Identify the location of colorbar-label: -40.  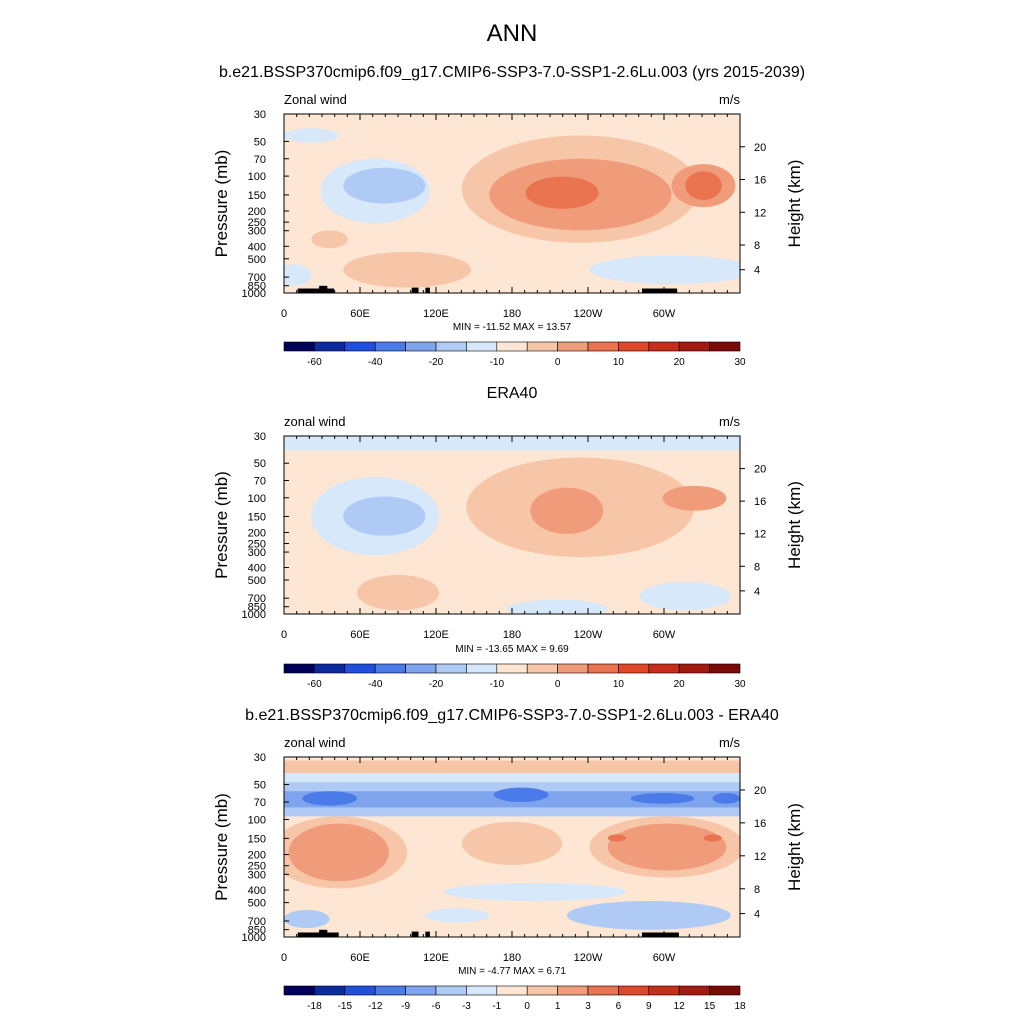
(375, 684).